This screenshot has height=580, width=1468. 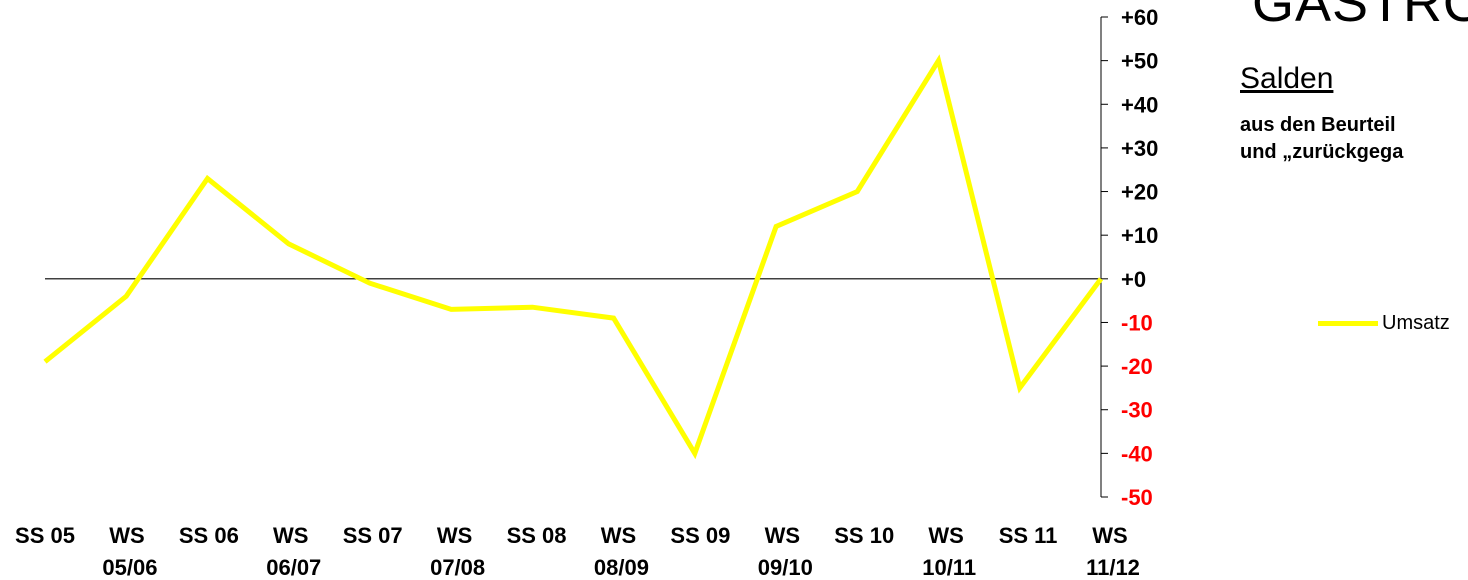 What do you see at coordinates (1133, 279) in the screenshot?
I see `y-tick-label: +0` at bounding box center [1133, 279].